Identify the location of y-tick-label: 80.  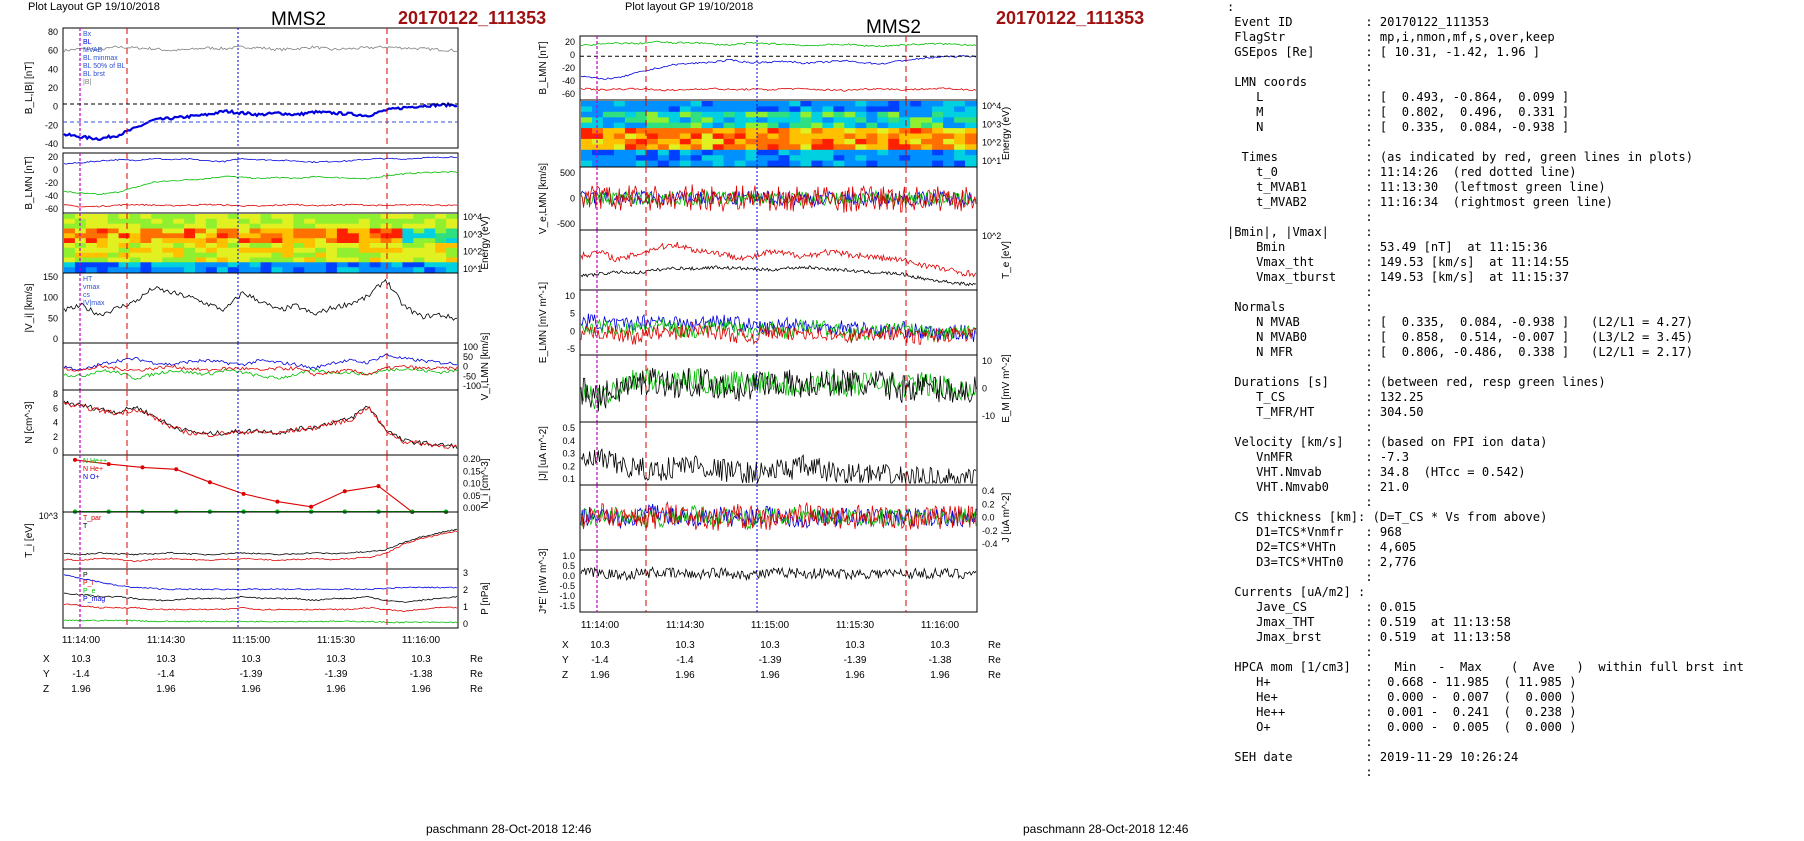
(53, 32).